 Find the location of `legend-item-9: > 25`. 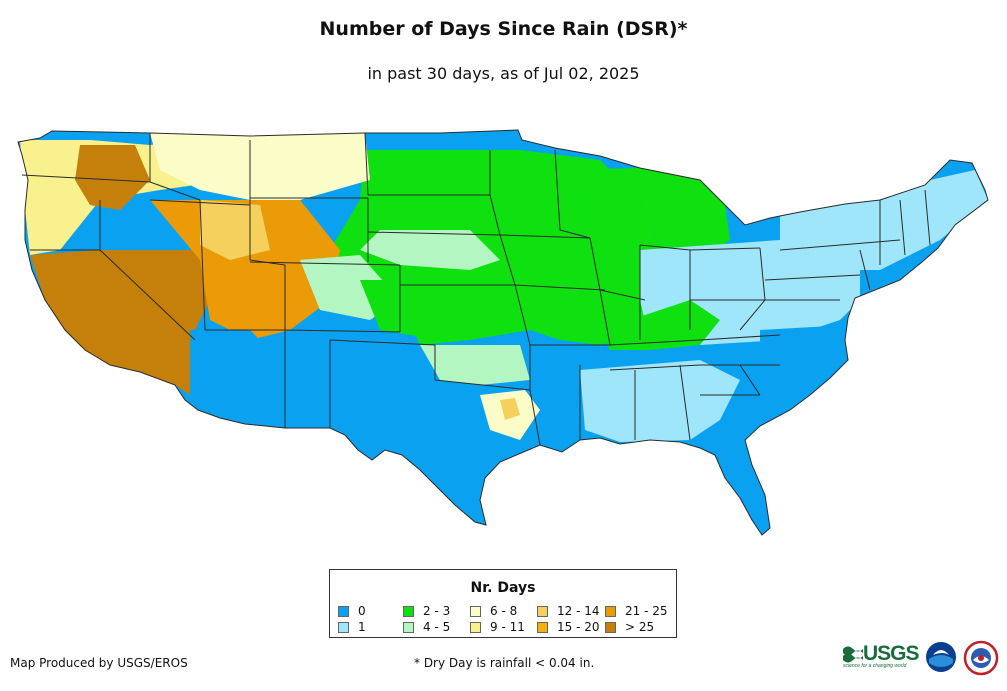

legend-item-9: > 25 is located at coordinates (629, 627).